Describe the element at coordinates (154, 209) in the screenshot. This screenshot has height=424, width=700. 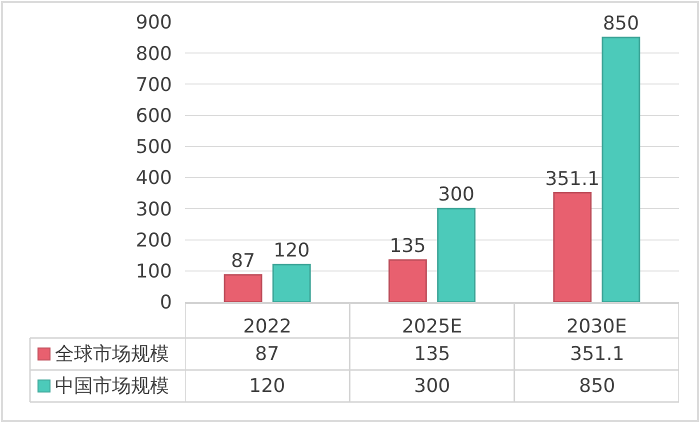
I see `y-tick-label: 300` at that location.